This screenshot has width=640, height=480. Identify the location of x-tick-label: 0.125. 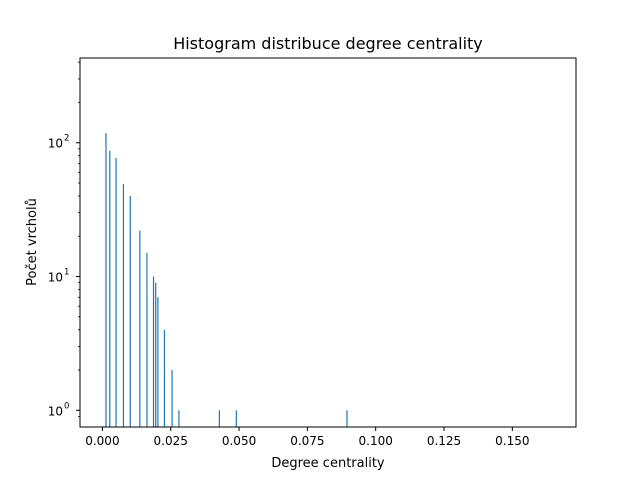
(444, 441).